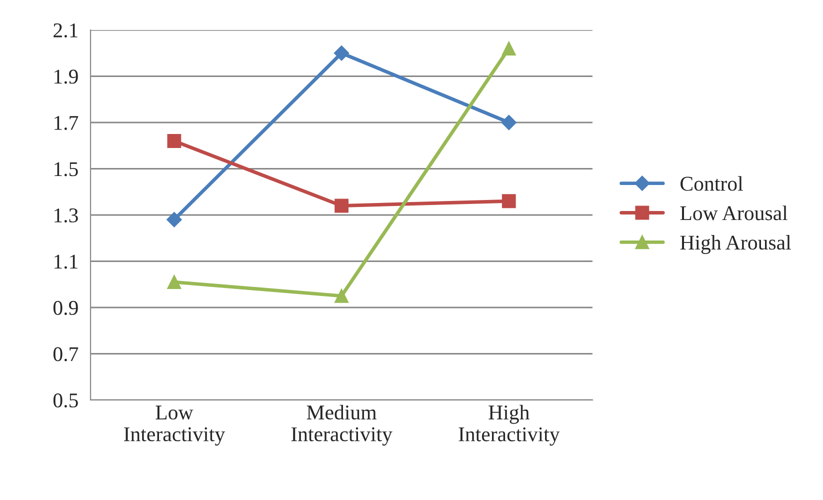 This screenshot has height=500, width=823. What do you see at coordinates (734, 213) in the screenshot?
I see `legend-label: Low Arousal` at bounding box center [734, 213].